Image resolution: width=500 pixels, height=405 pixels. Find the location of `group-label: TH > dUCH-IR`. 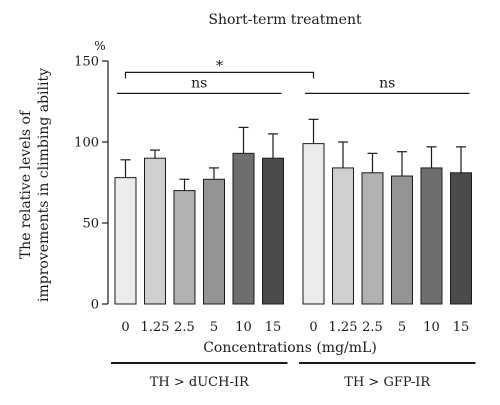

group-label: TH > dUCH-IR is located at coordinates (200, 382).